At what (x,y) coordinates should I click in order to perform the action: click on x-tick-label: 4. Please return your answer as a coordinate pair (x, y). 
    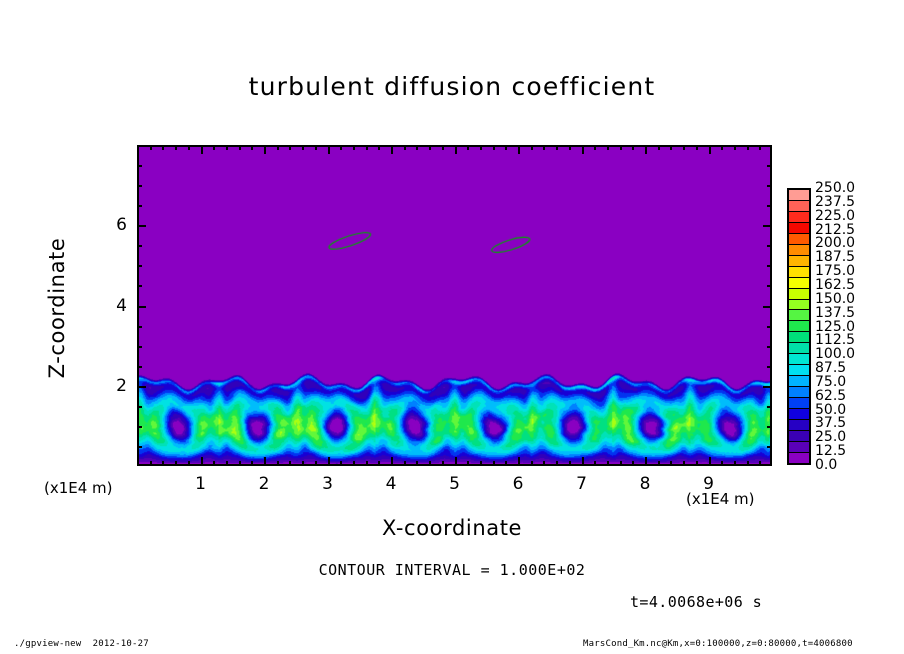
    Looking at the image, I should click on (391, 484).